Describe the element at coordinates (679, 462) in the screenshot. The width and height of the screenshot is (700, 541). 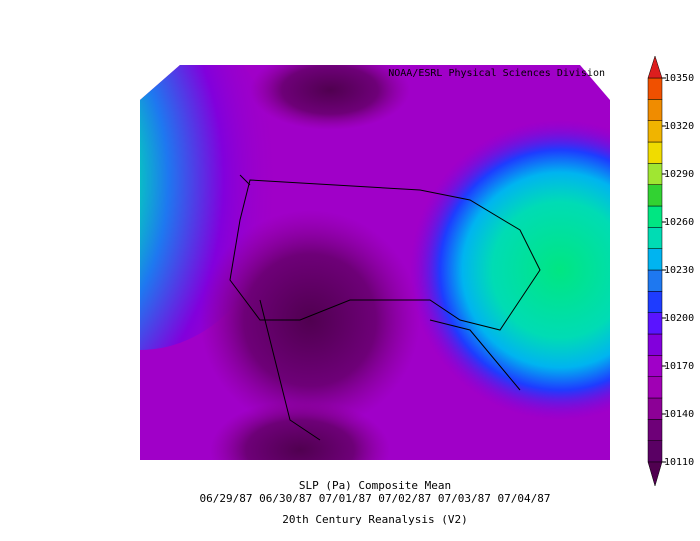
I see `colorbar-tick-label: 10110` at that location.